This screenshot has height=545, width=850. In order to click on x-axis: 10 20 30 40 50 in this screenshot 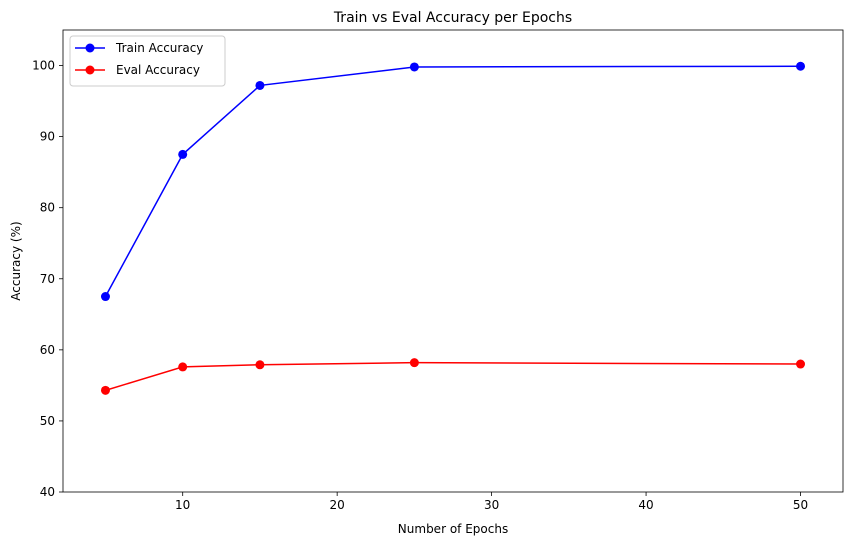, I will do `click(491, 502)`.